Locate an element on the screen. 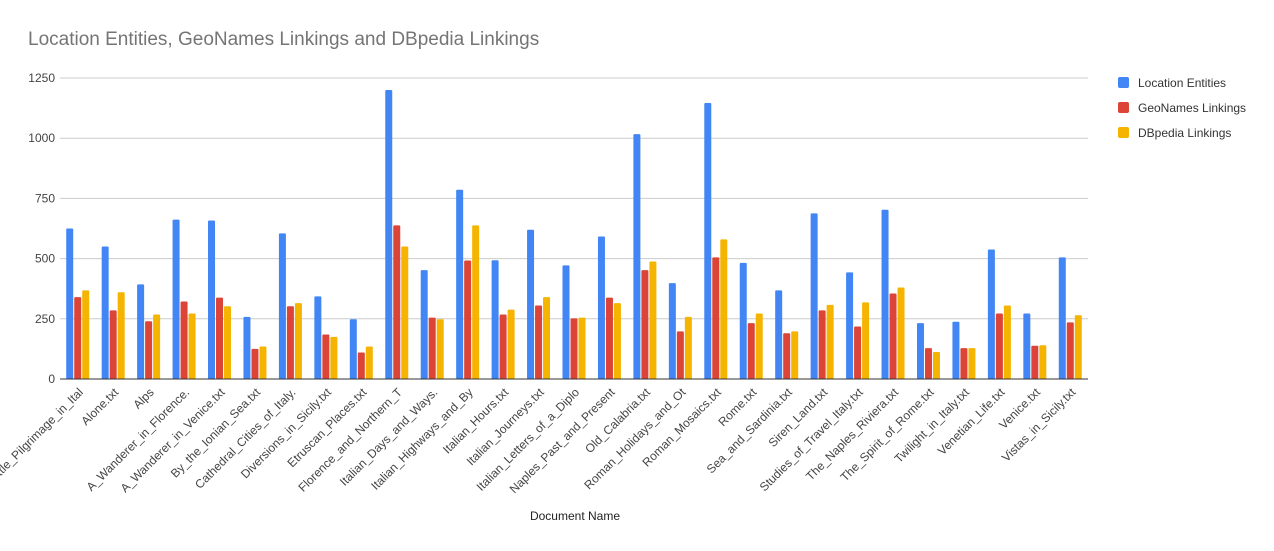  legend-swatch is located at coordinates (1123, 82).